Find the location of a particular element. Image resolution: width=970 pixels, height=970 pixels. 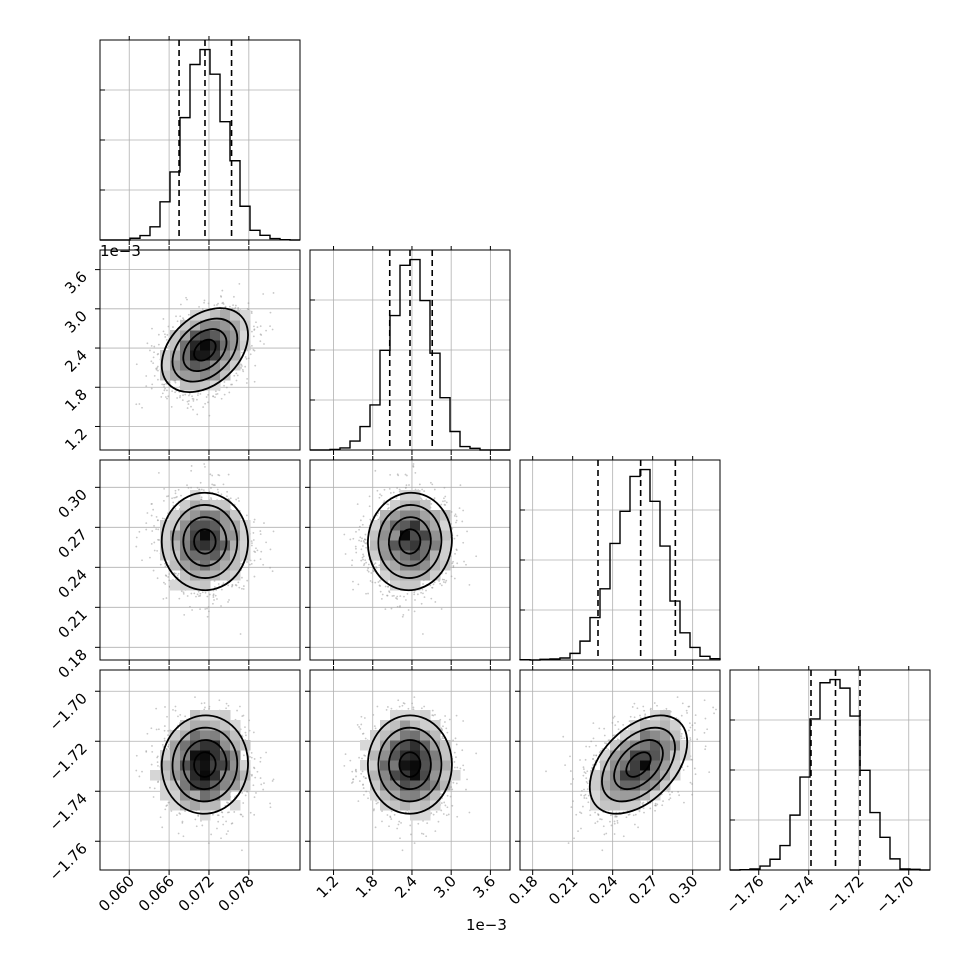

panel-frame is located at coordinates (620, 560).